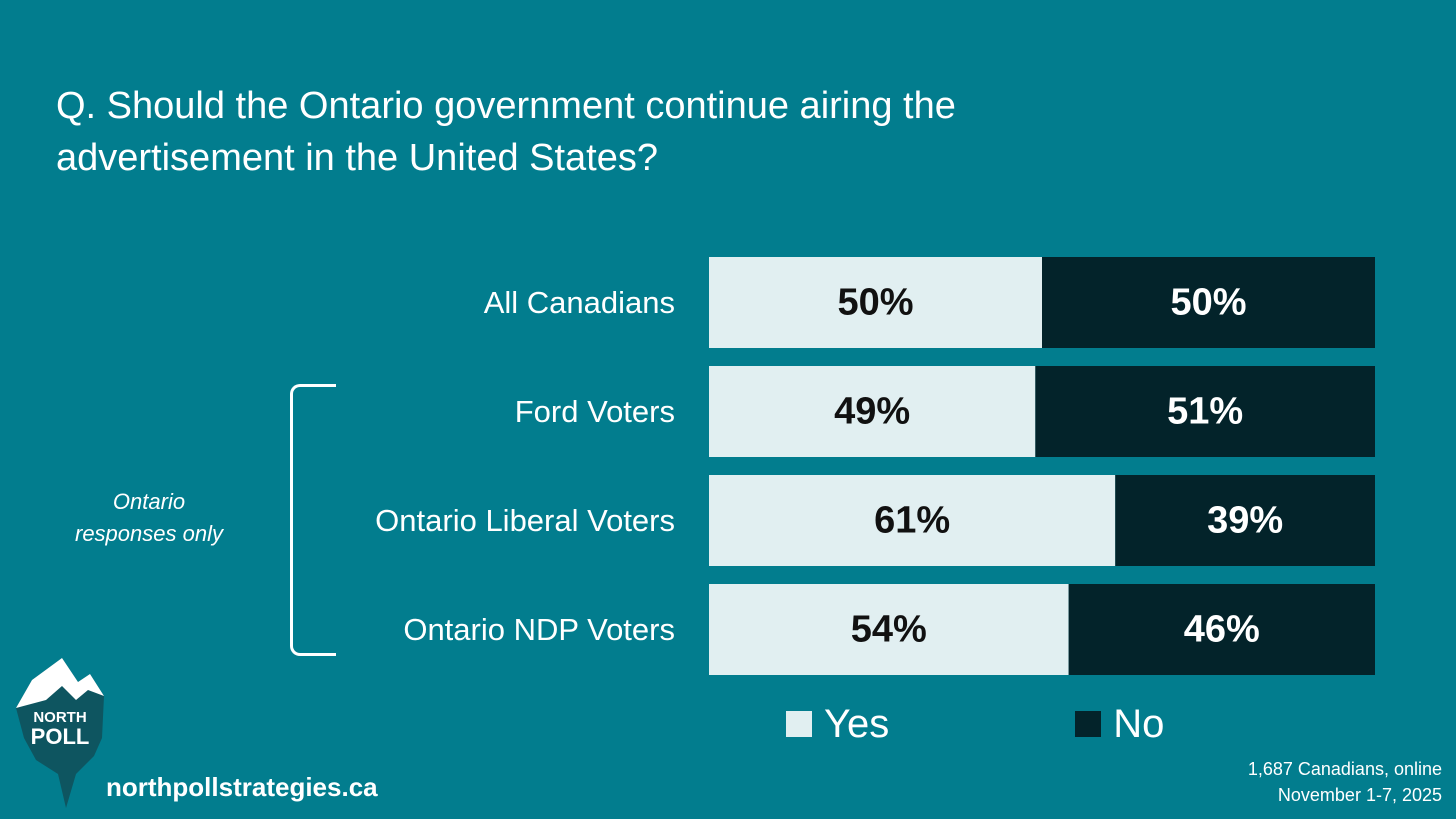 The width and height of the screenshot is (1456, 819). What do you see at coordinates (799, 724) in the screenshot?
I see `legend-swatch-yes` at bounding box center [799, 724].